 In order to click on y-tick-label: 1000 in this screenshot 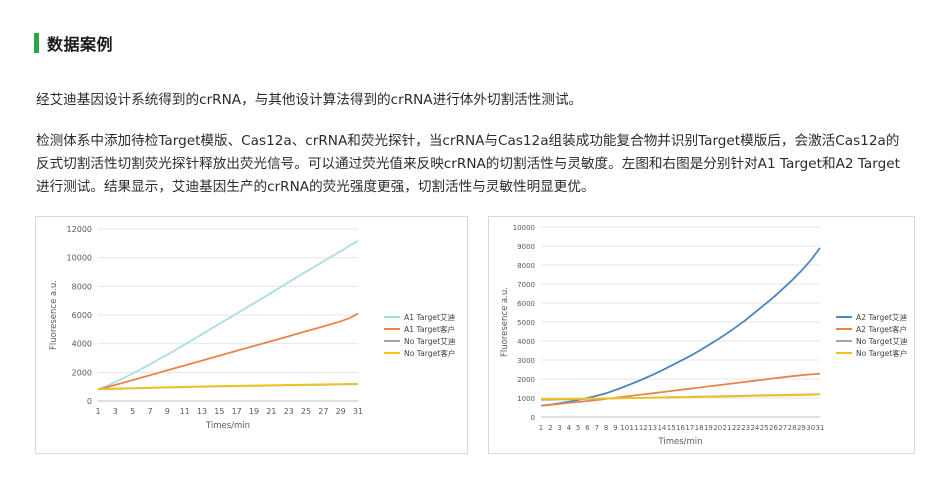, I will do `click(526, 399)`.